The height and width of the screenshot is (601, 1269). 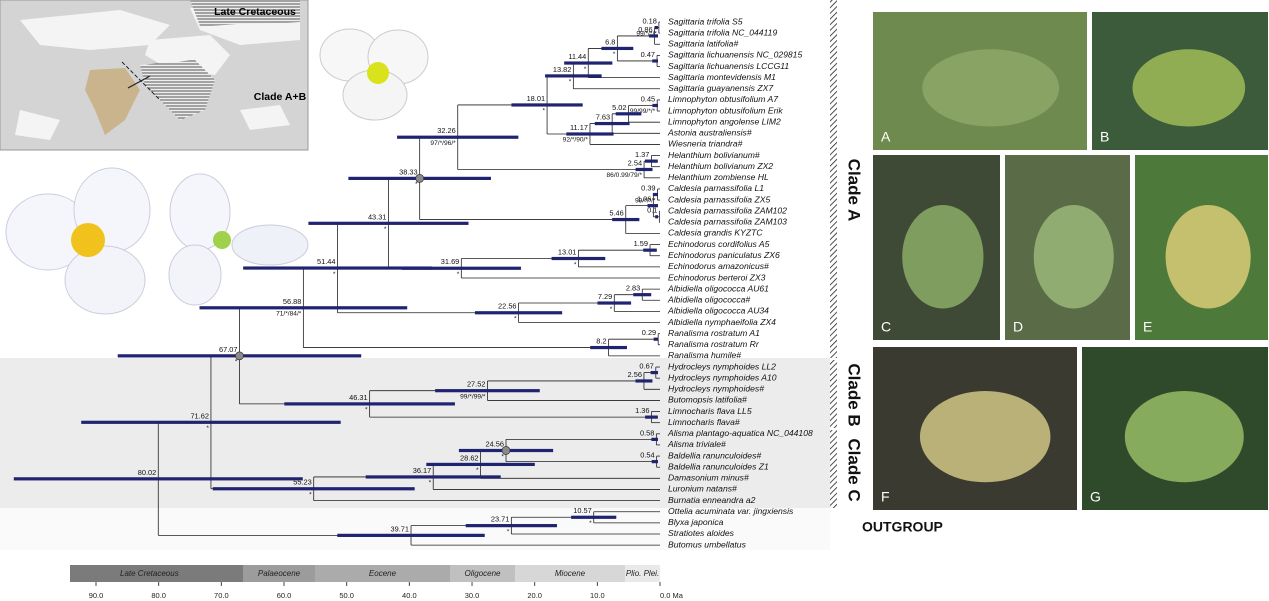 I want to click on taxon-label: Limnophyton angolense LIM2, so click(x=724, y=121).